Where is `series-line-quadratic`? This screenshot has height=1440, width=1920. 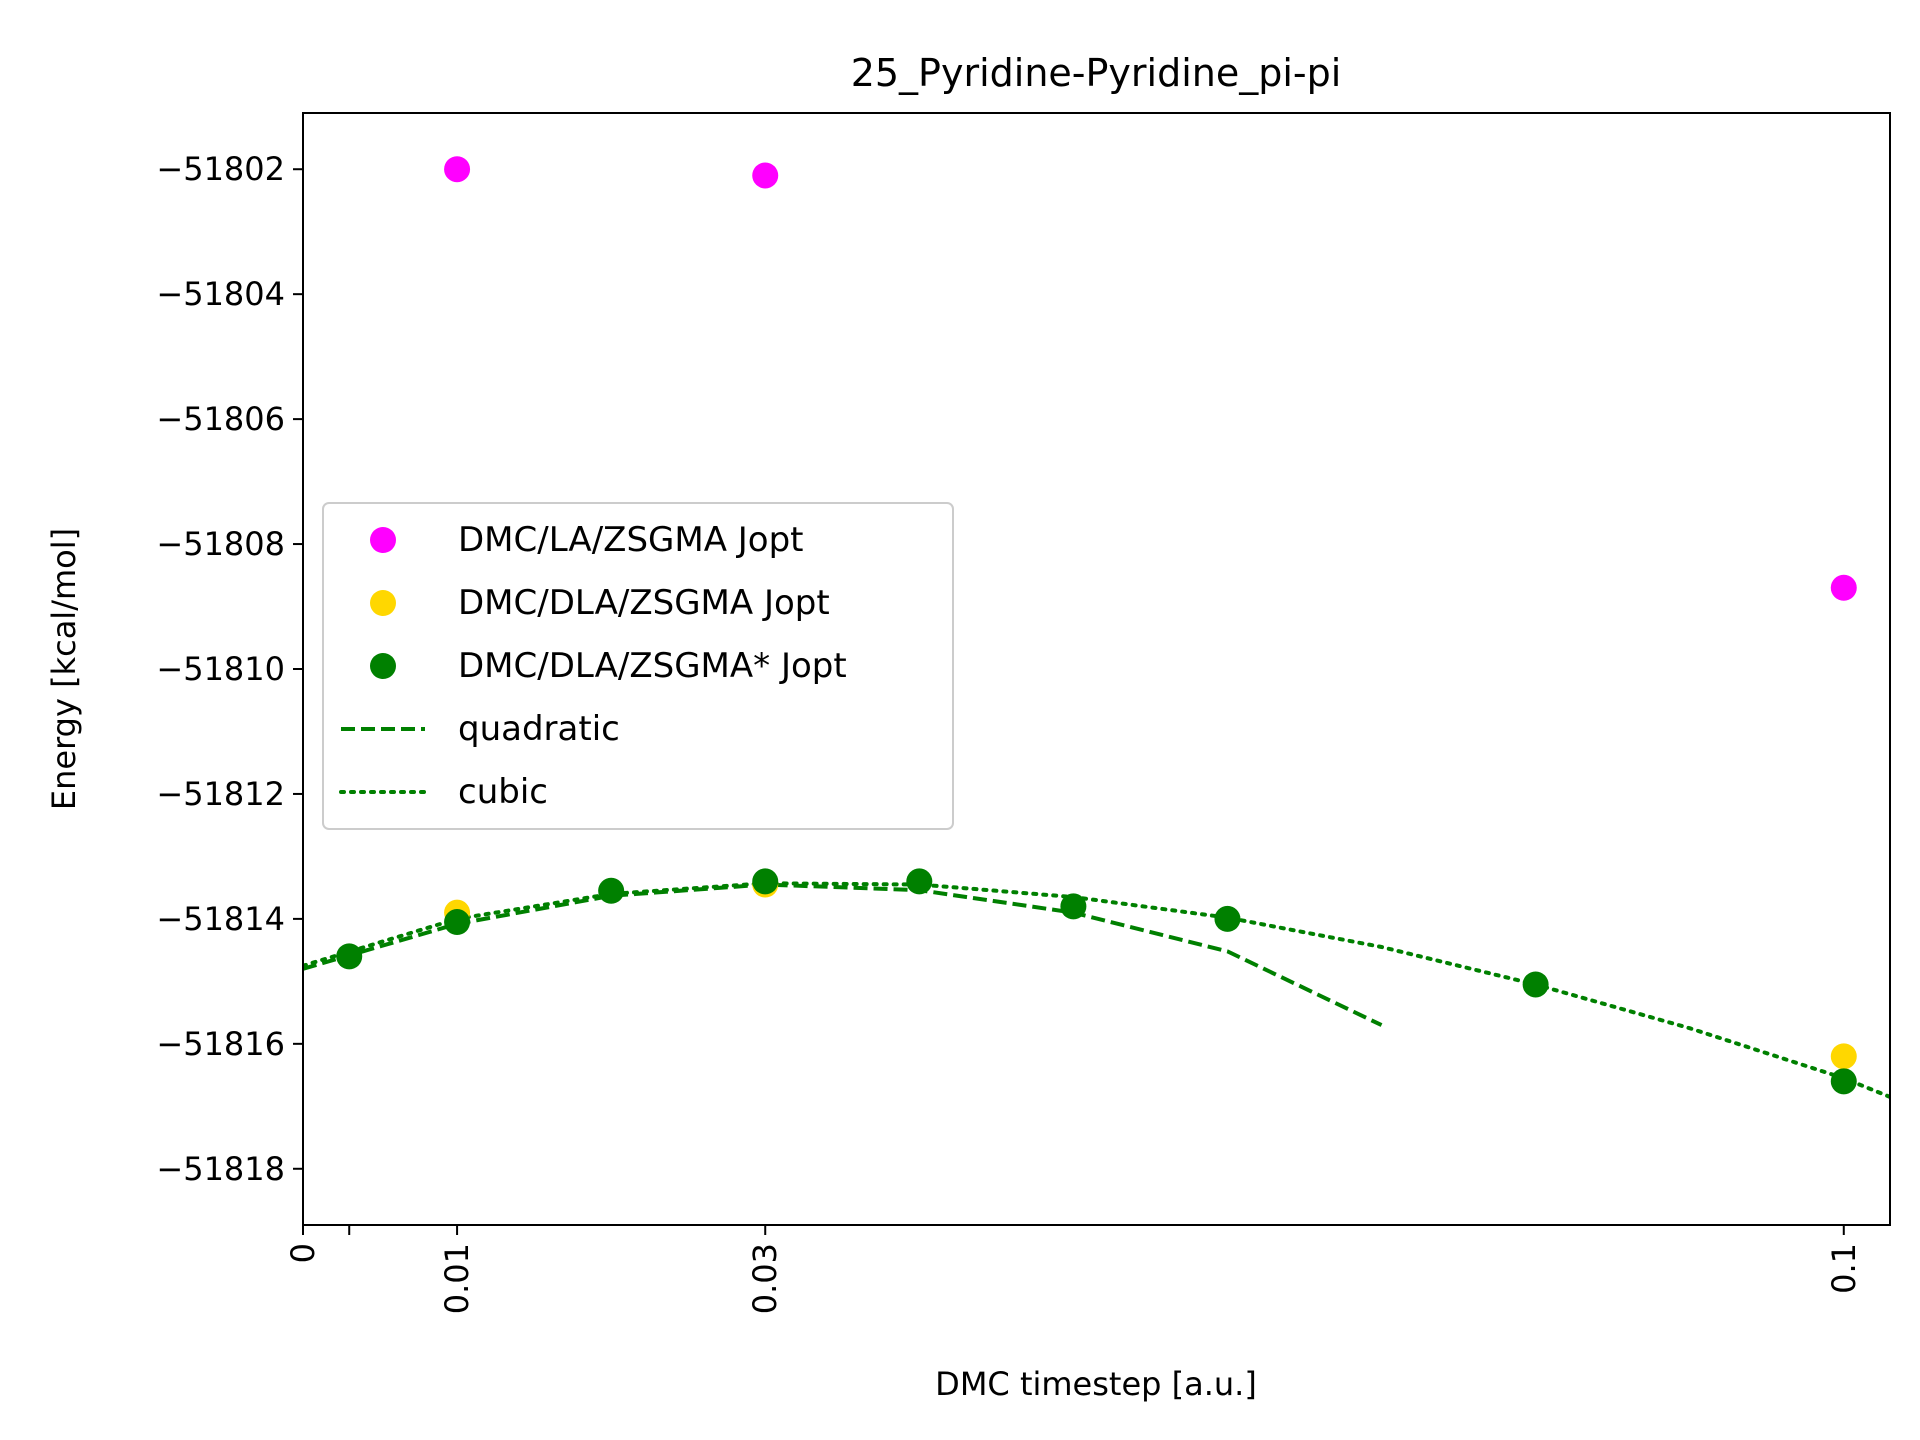 series-line-quadratic is located at coordinates (843, 954).